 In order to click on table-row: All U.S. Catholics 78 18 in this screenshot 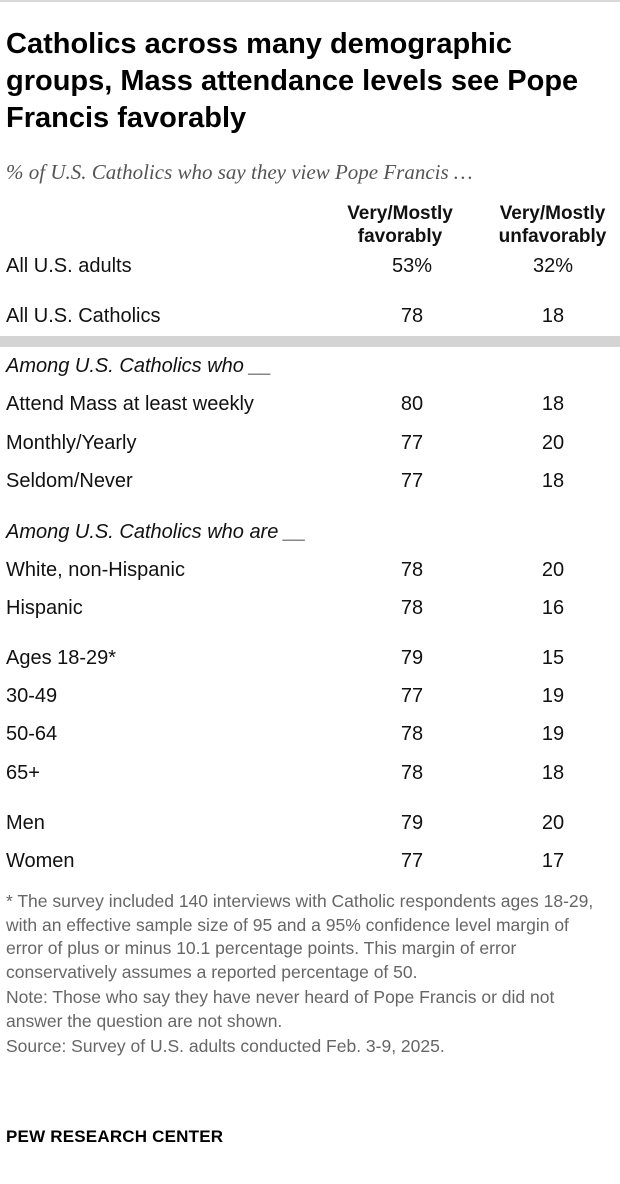, I will do `click(310, 318)`.